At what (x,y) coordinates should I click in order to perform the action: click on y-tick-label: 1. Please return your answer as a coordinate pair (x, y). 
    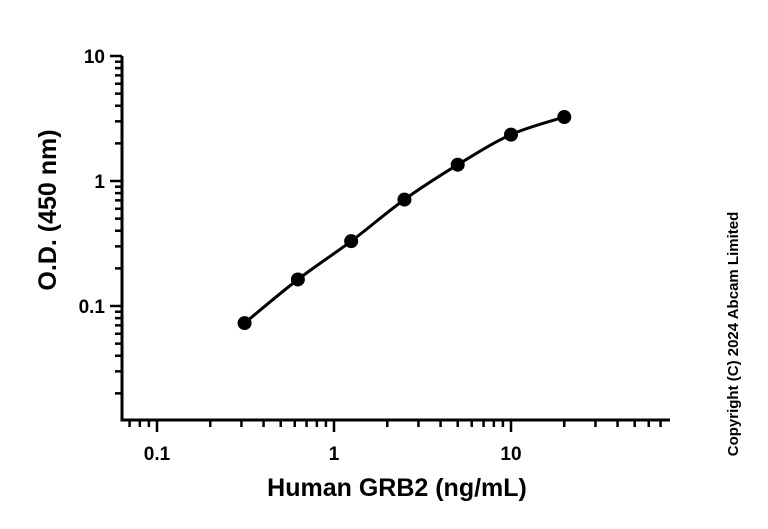
    Looking at the image, I should click on (99, 182).